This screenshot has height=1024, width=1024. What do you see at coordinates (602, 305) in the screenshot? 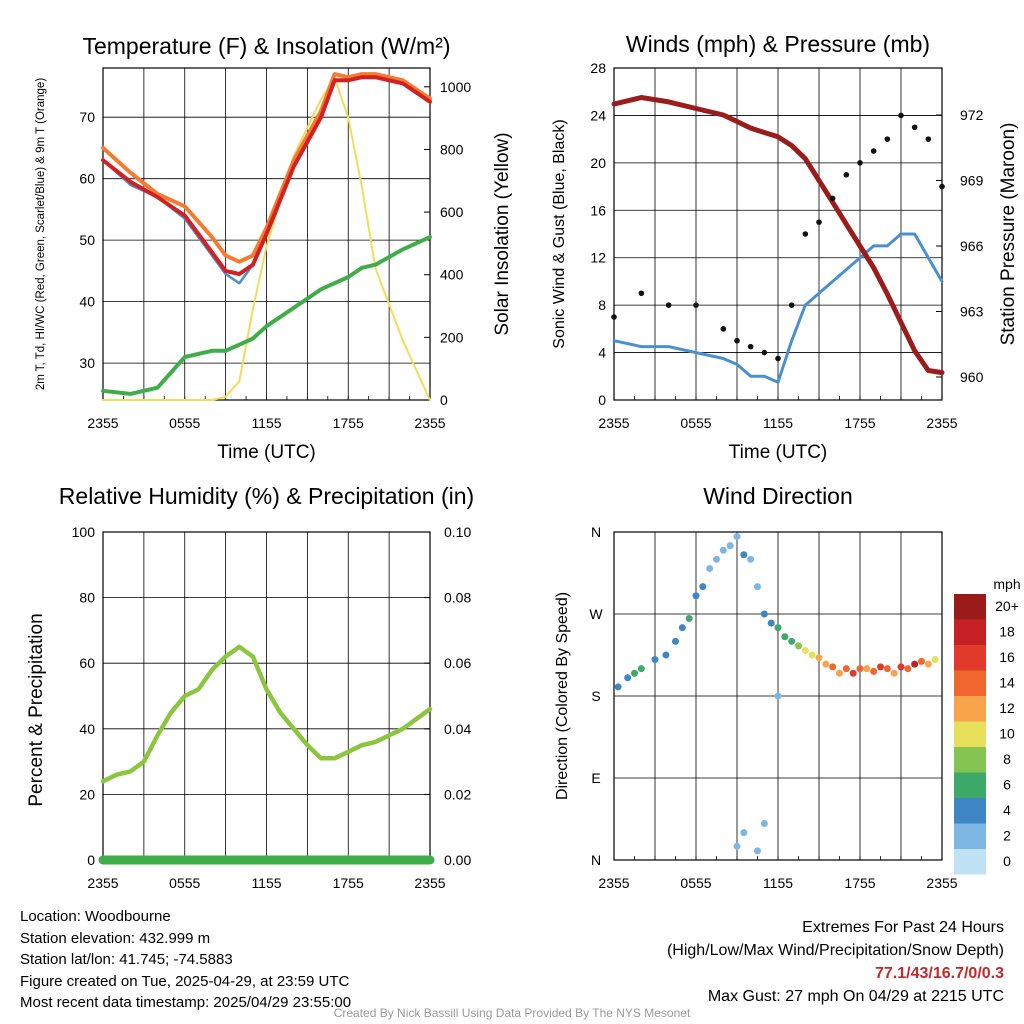
I see `y-tick-label-left-1: 8` at bounding box center [602, 305].